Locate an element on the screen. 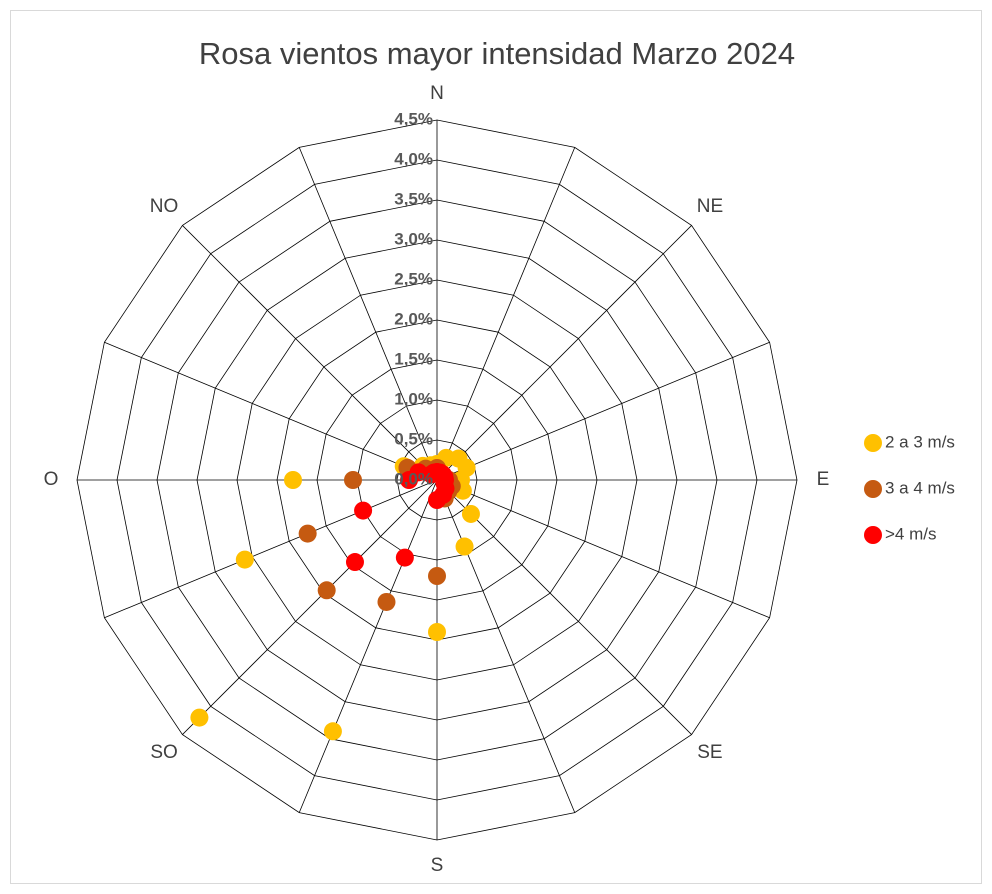 This screenshot has height=894, width=992. category-label: S is located at coordinates (437, 865).